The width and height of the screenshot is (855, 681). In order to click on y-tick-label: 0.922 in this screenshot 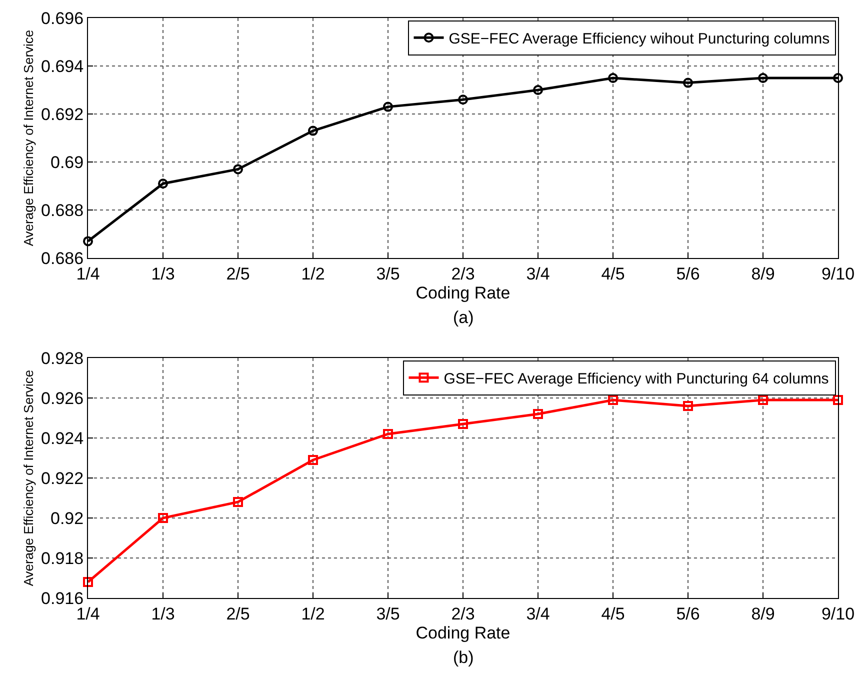, I will do `click(62, 478)`.